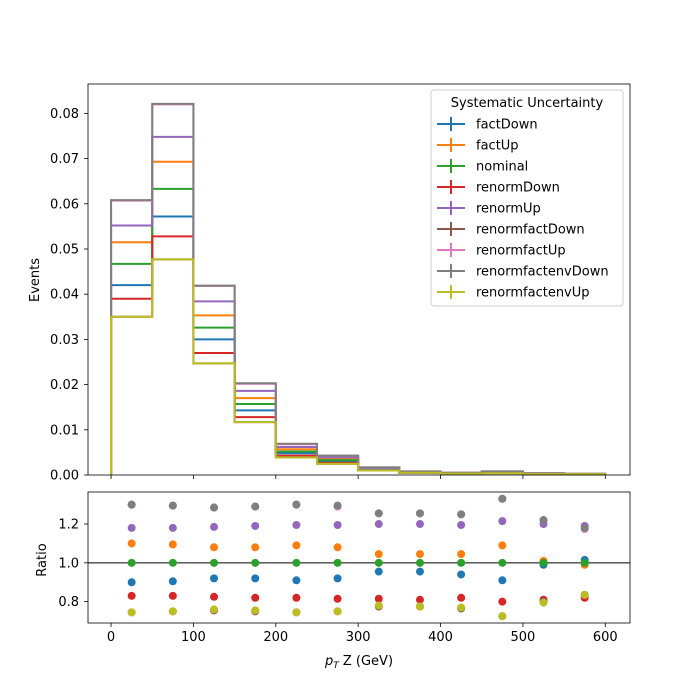 The width and height of the screenshot is (700, 700). I want to click on top-y-tick-label: 0.02, so click(64, 385).